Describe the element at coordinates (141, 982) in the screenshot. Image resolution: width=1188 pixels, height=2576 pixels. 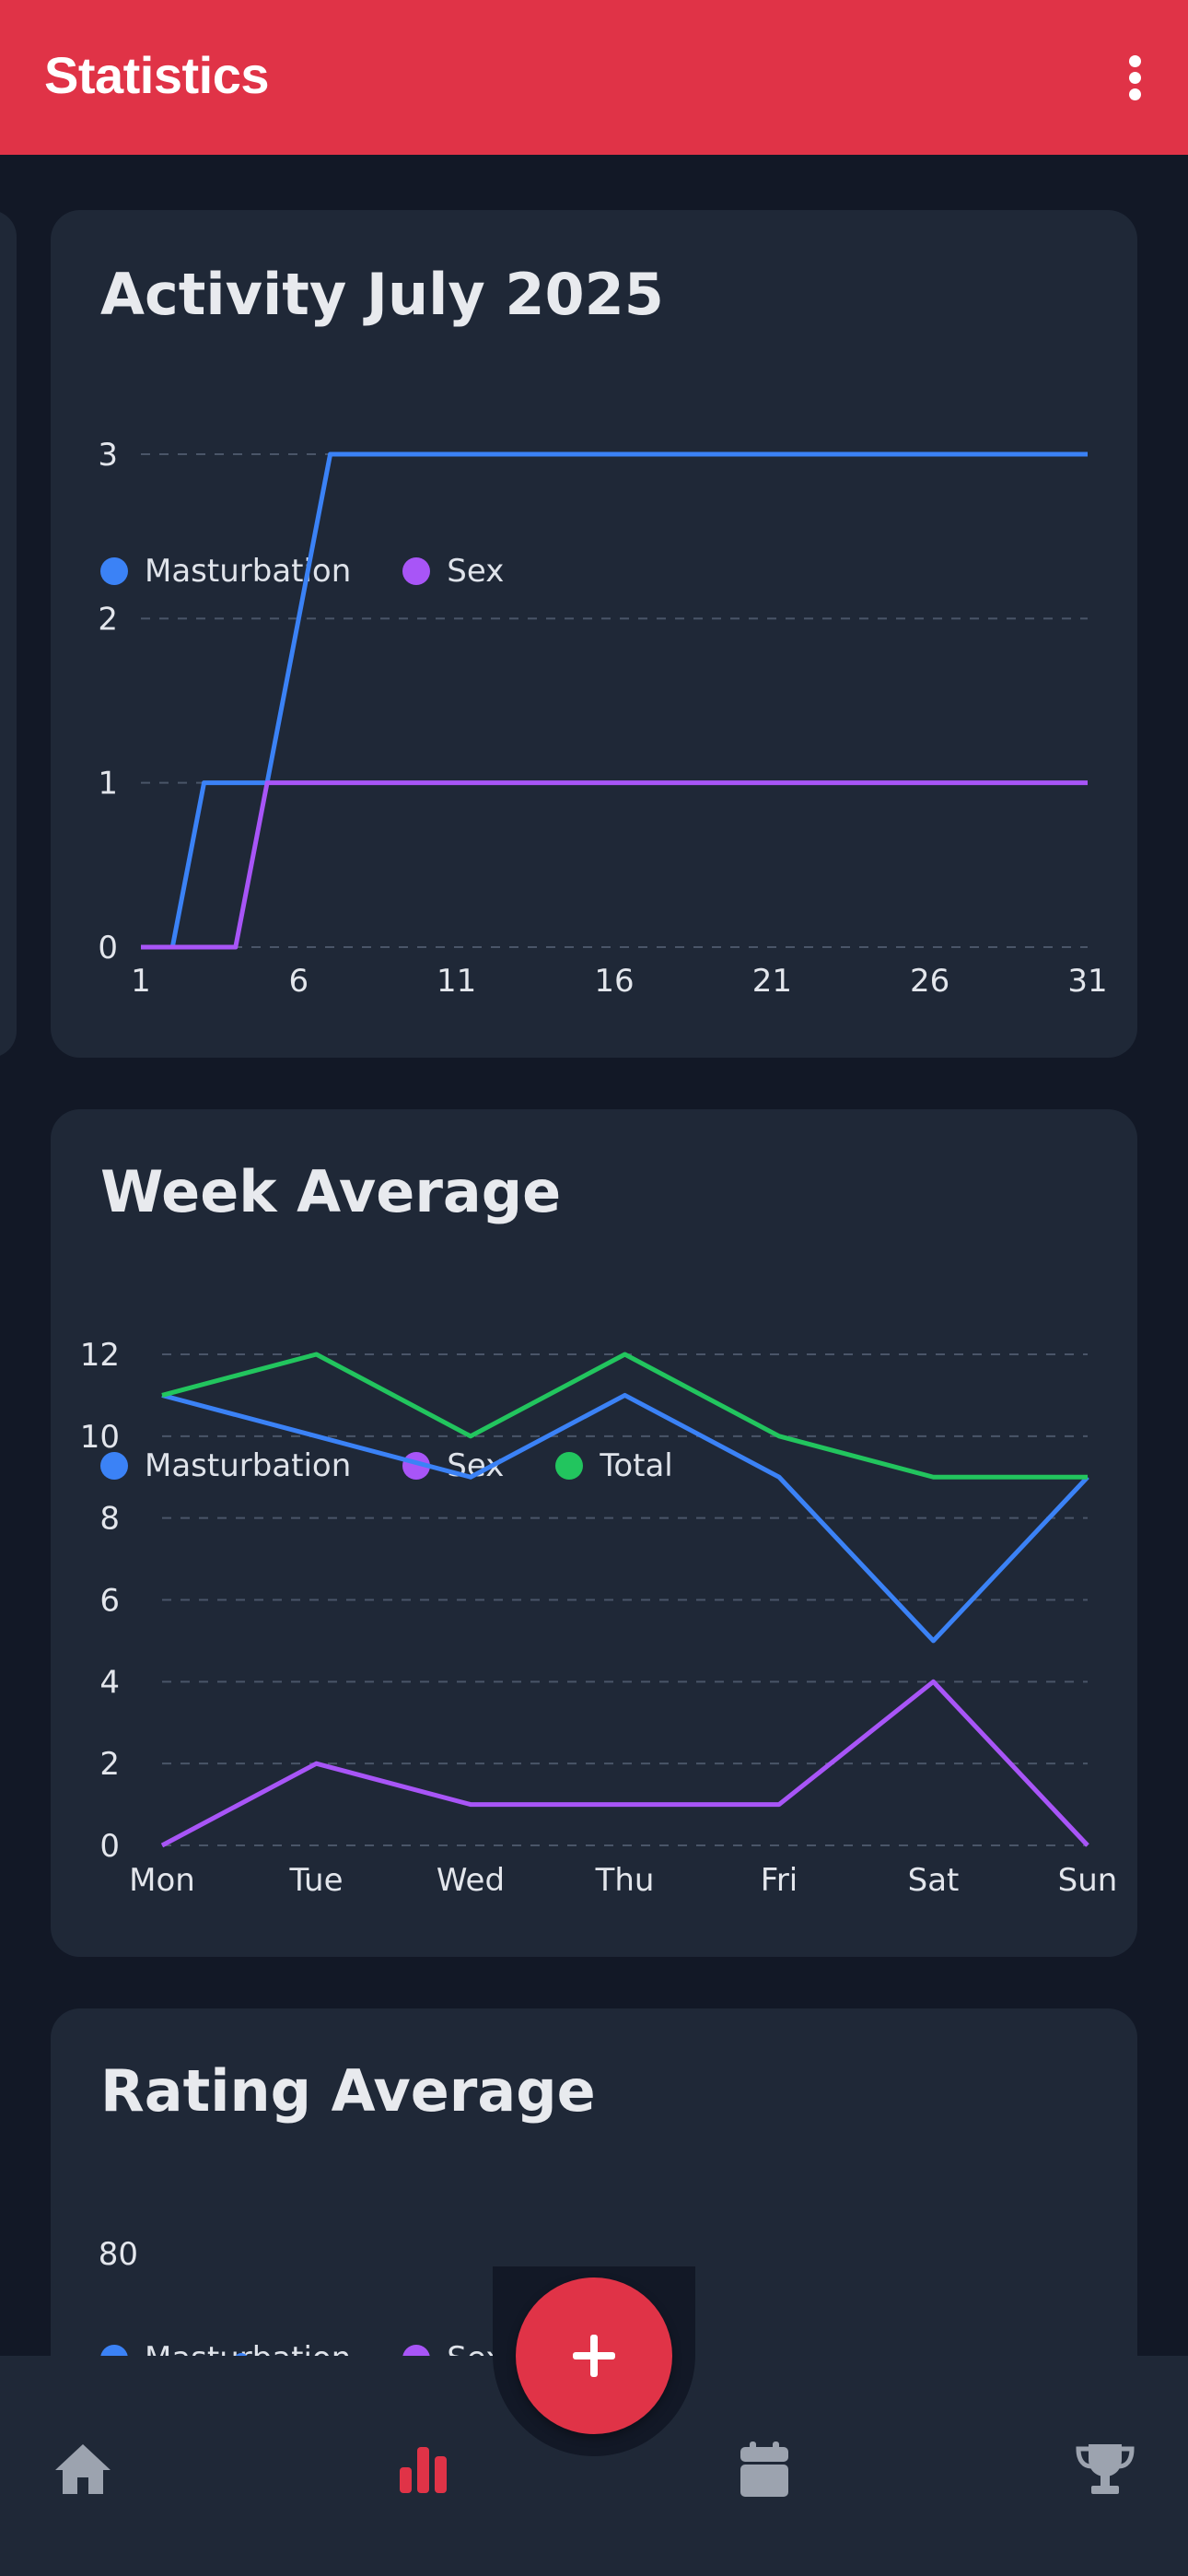
I see `x-tick-label: 1` at that location.